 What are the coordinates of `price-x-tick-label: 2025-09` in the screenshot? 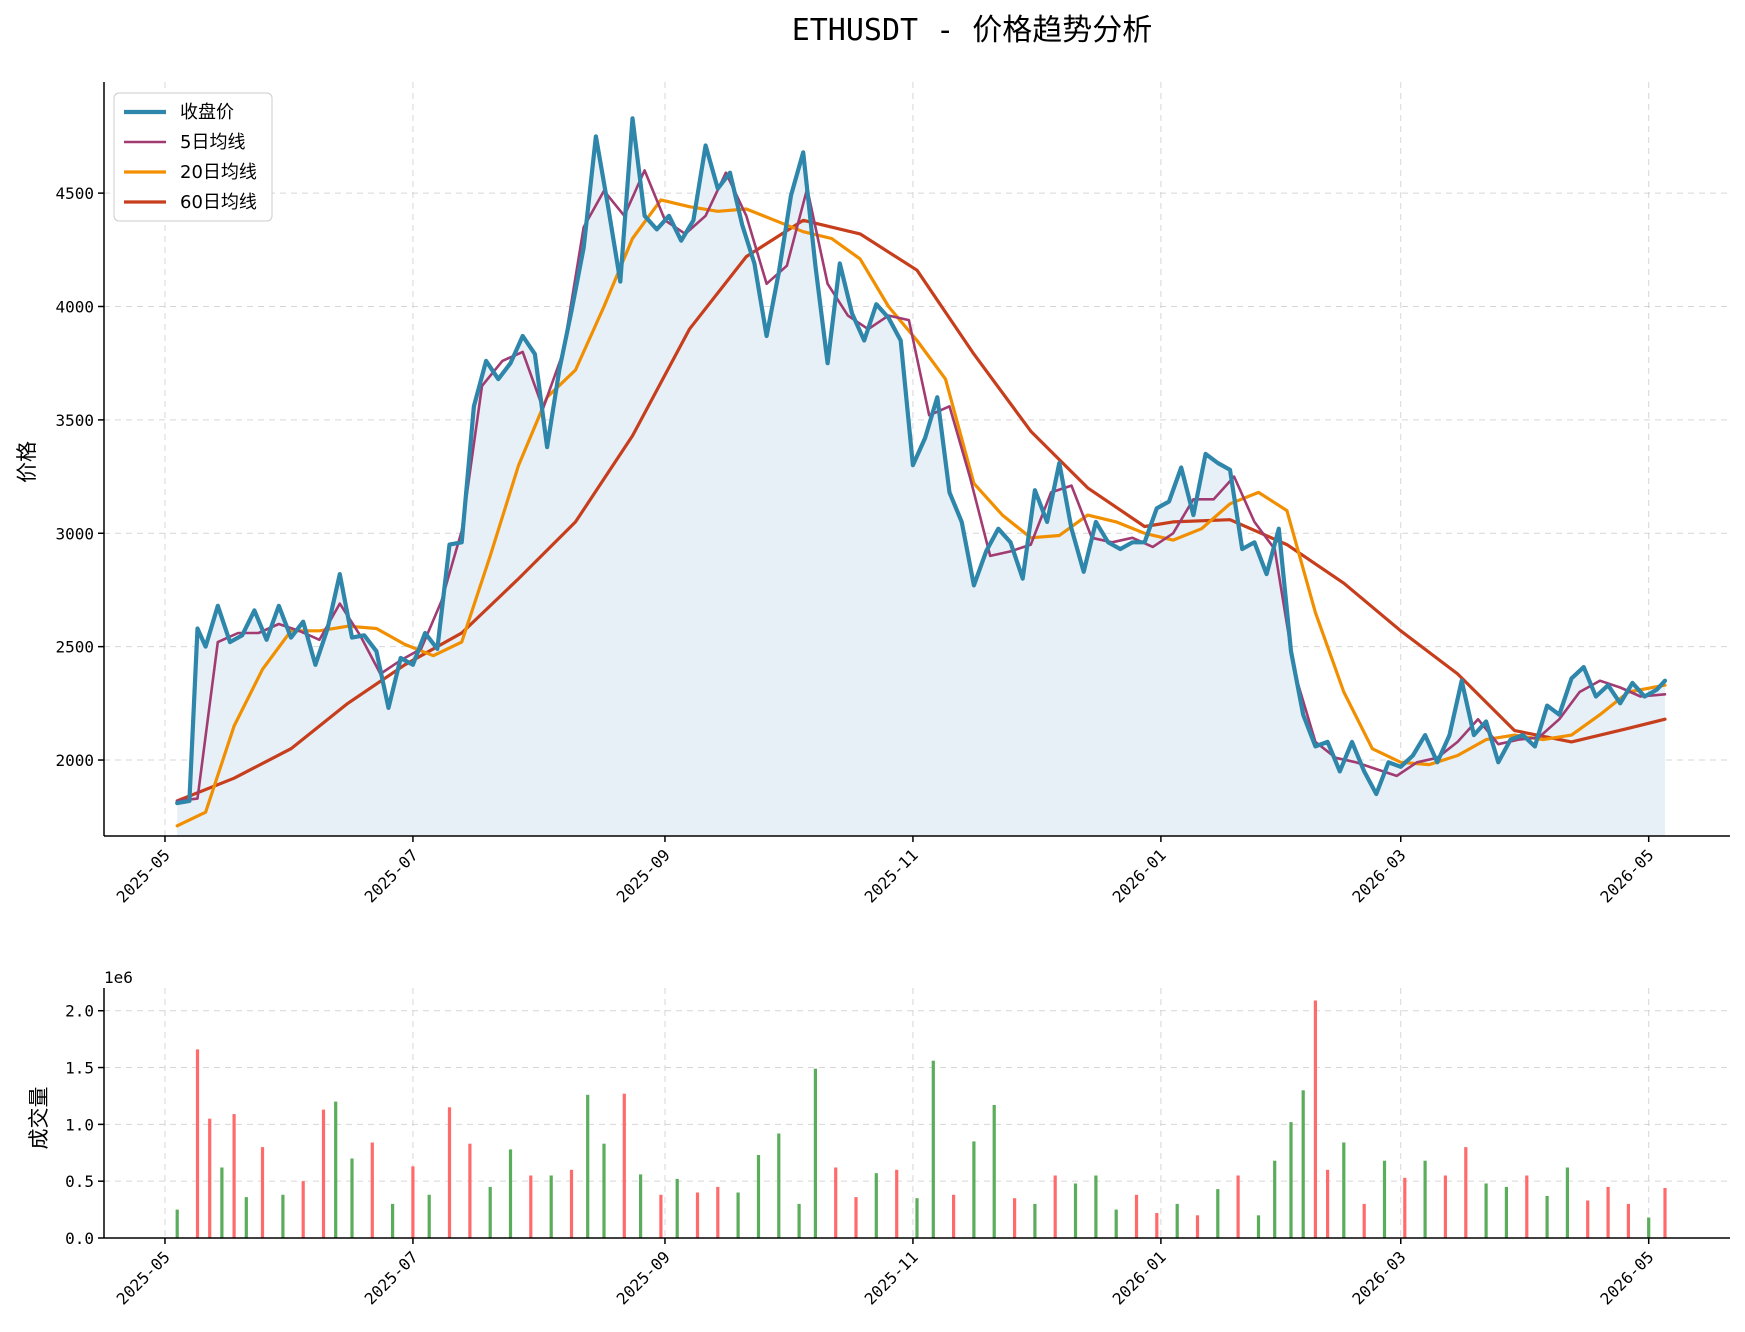 It's located at (643, 875).